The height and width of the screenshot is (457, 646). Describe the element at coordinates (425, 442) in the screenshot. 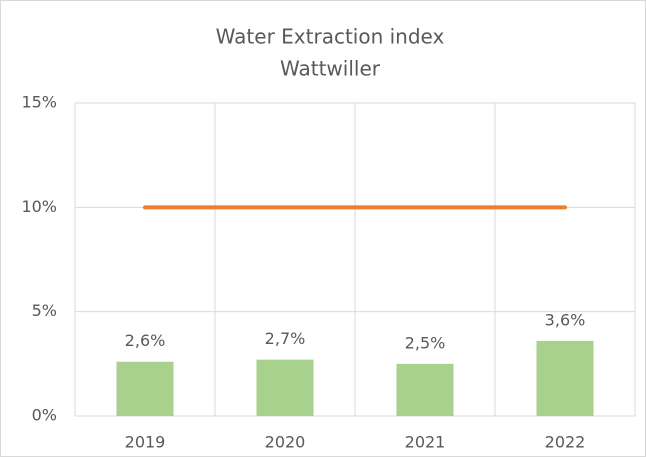

I see `x-tick-label: 2021` at that location.